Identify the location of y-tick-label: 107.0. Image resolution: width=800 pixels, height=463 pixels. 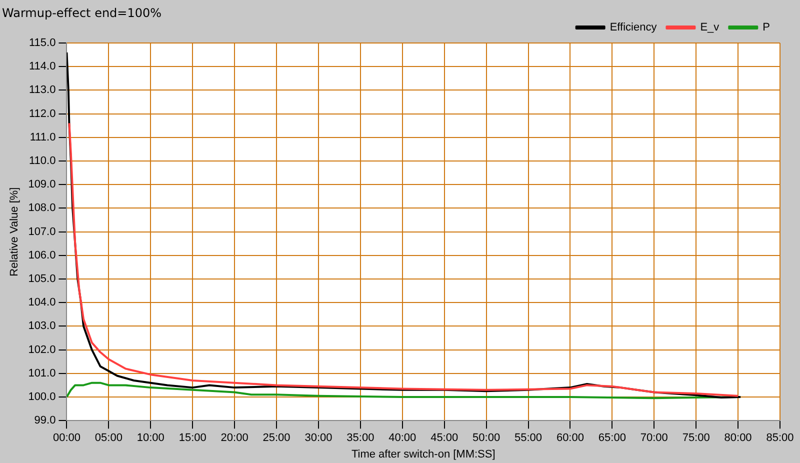
(42, 232).